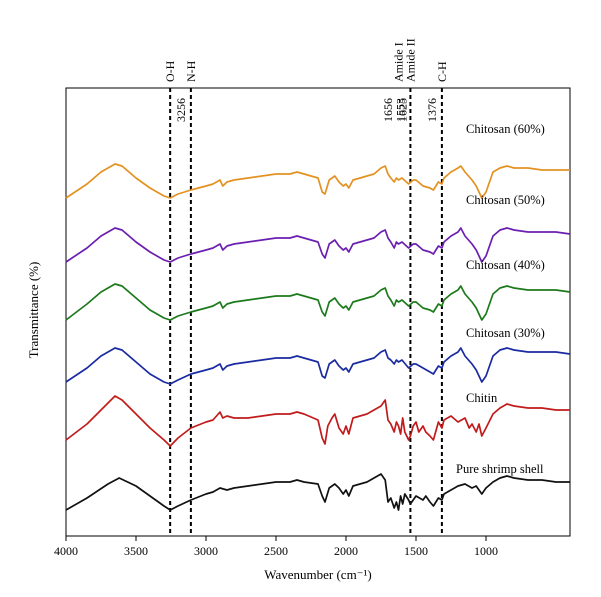 The width and height of the screenshot is (601, 597). What do you see at coordinates (442, 71) in the screenshot?
I see `group-label: C-H` at bounding box center [442, 71].